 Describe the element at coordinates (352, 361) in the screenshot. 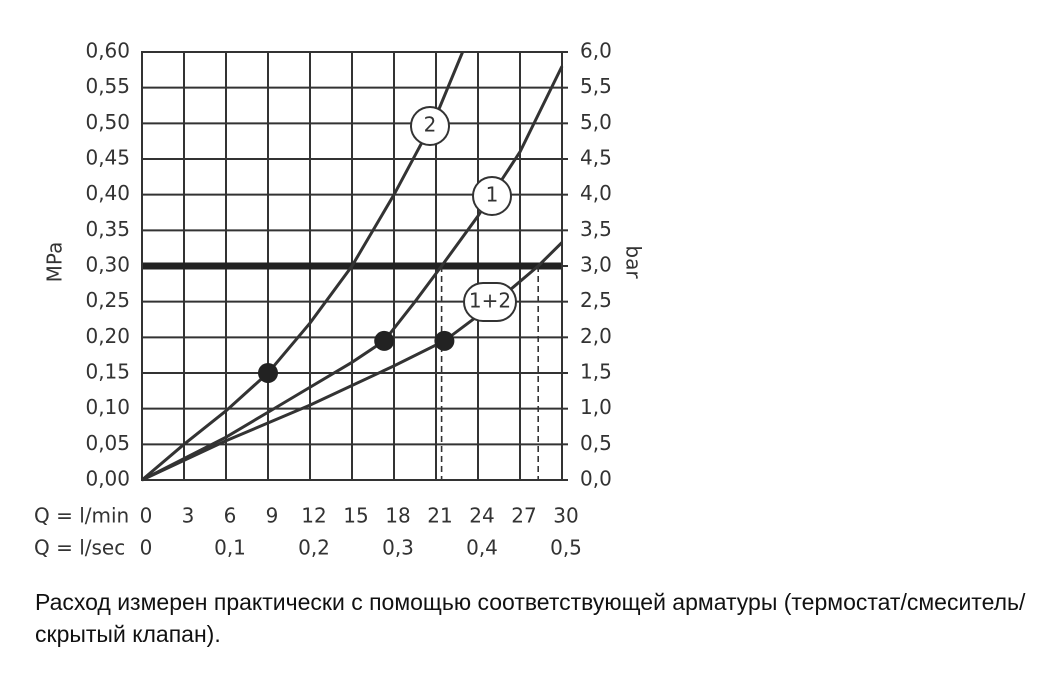

I see `curve` at that location.